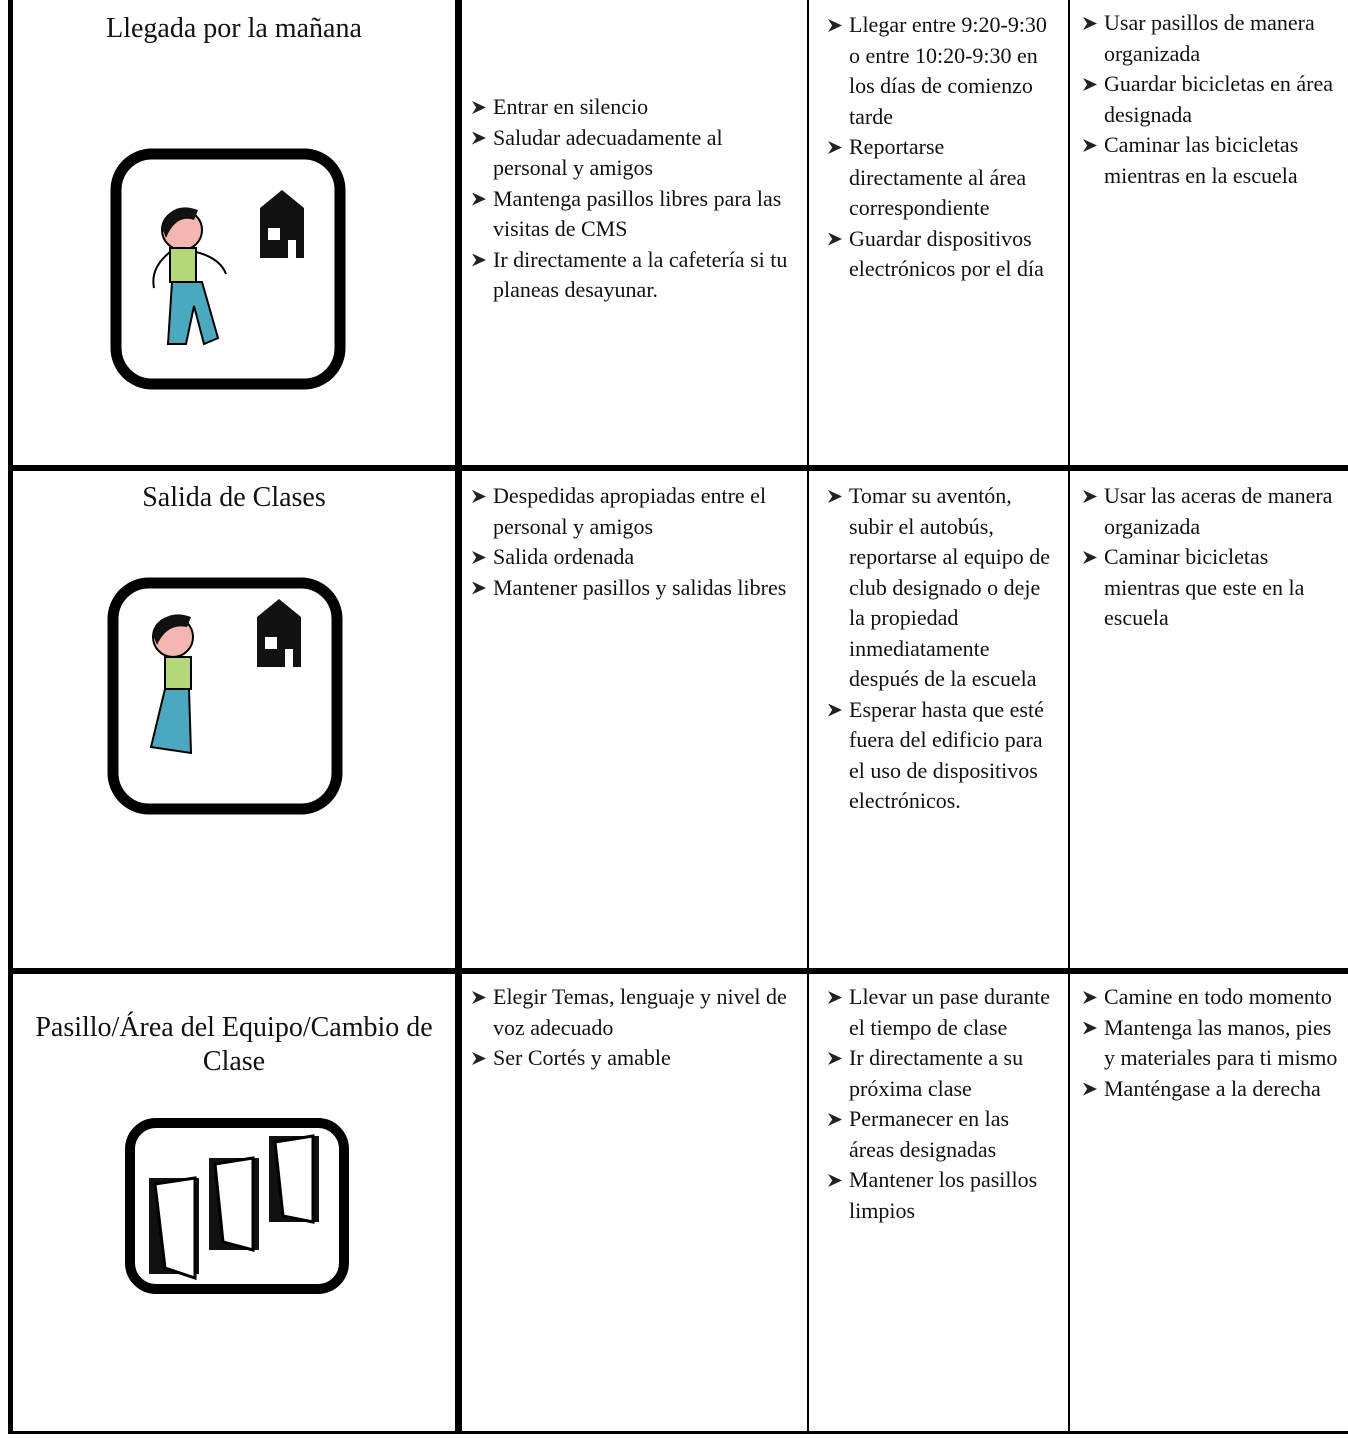  What do you see at coordinates (942, 1195) in the screenshot?
I see `bullet-item: Mantener los pasillos limpios` at bounding box center [942, 1195].